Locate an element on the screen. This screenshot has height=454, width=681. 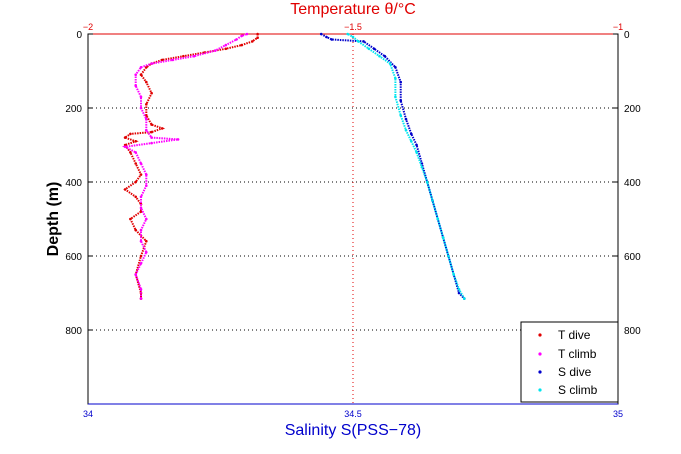
x-top-tick-label: −1 is located at coordinates (618, 27).